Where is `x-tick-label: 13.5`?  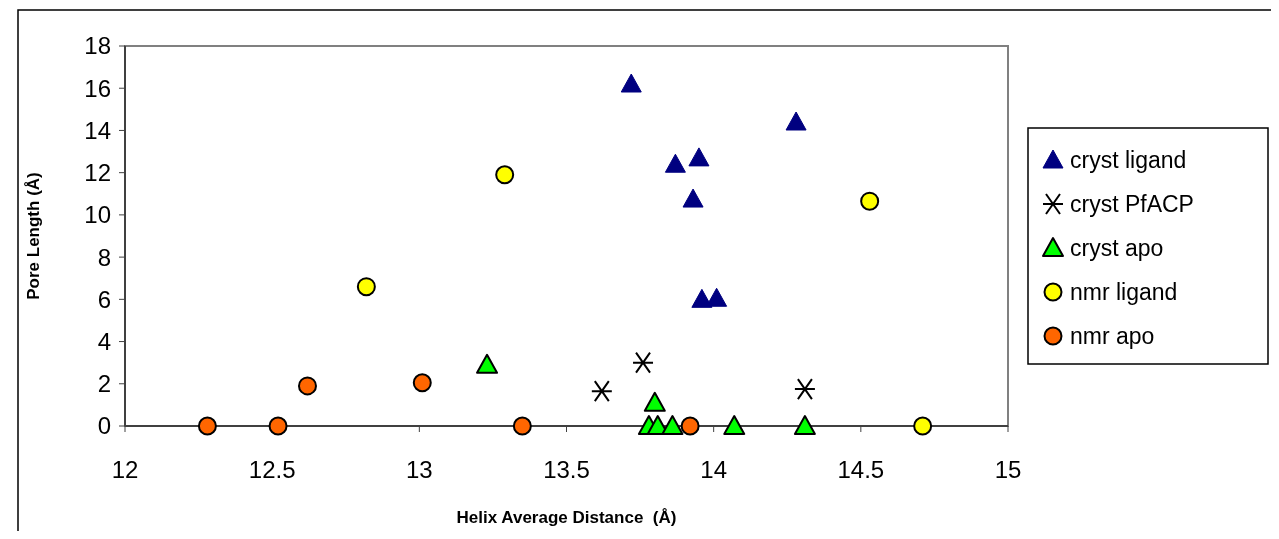 x-tick-label: 13.5 is located at coordinates (566, 469).